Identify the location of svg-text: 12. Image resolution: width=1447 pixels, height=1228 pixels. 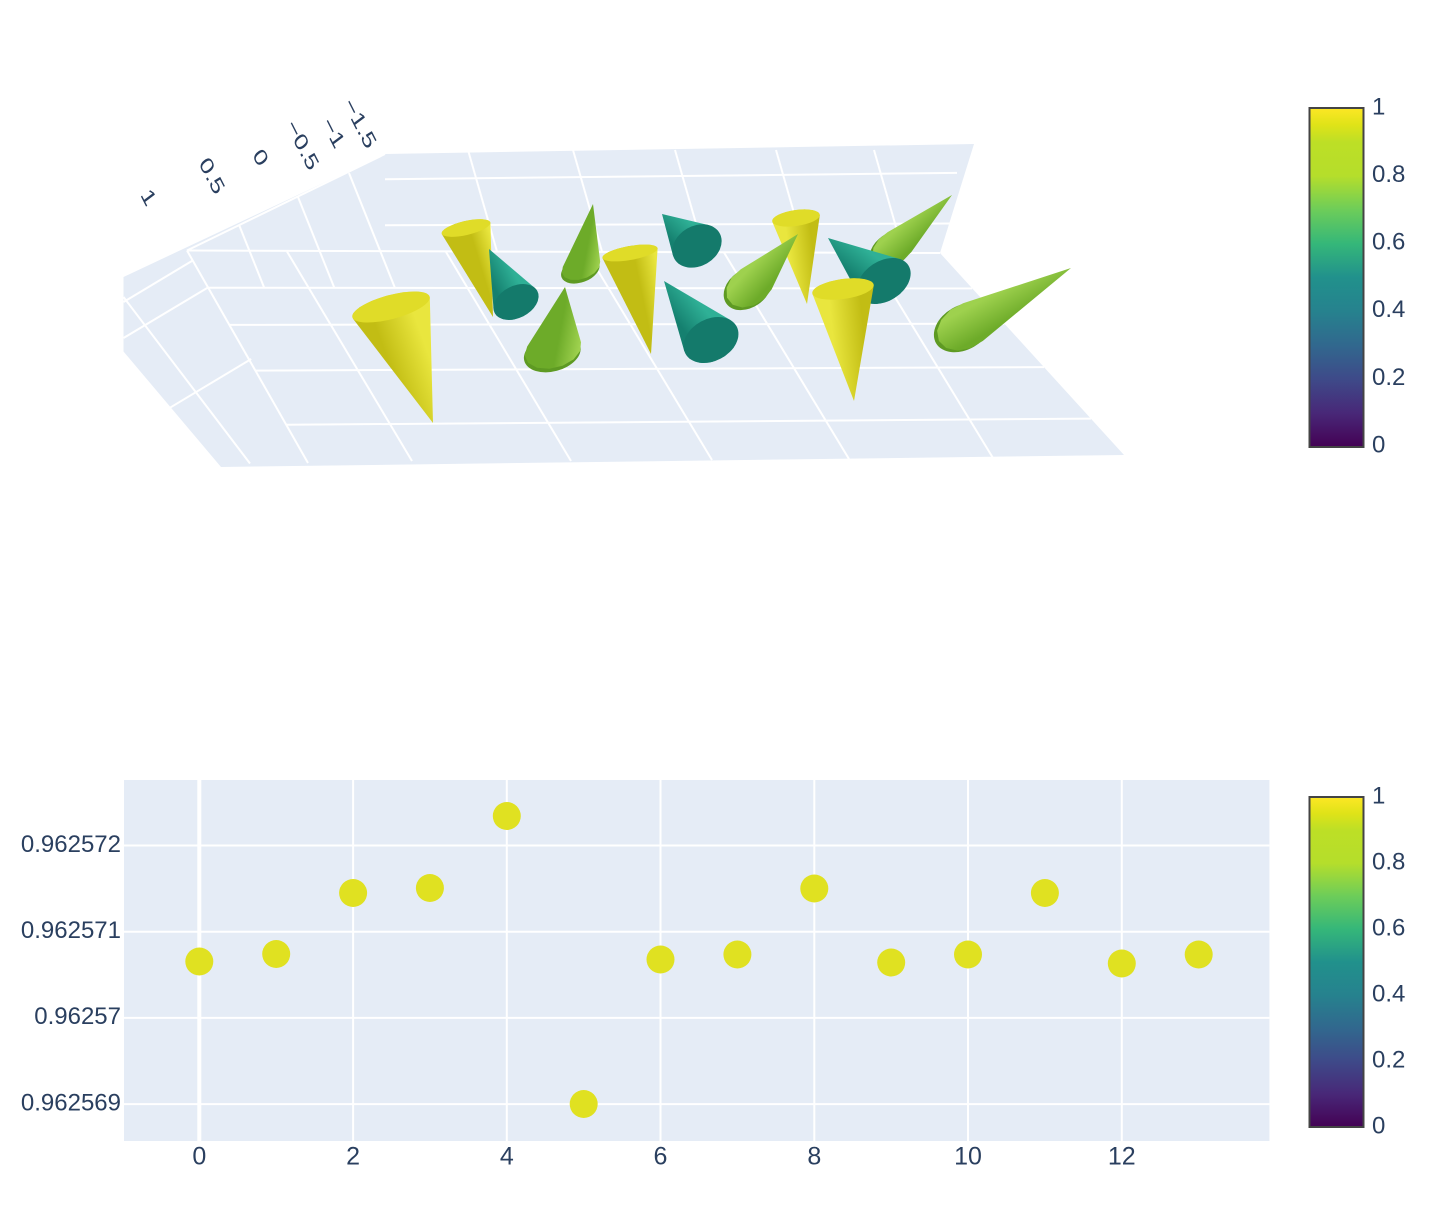
(1122, 1157).